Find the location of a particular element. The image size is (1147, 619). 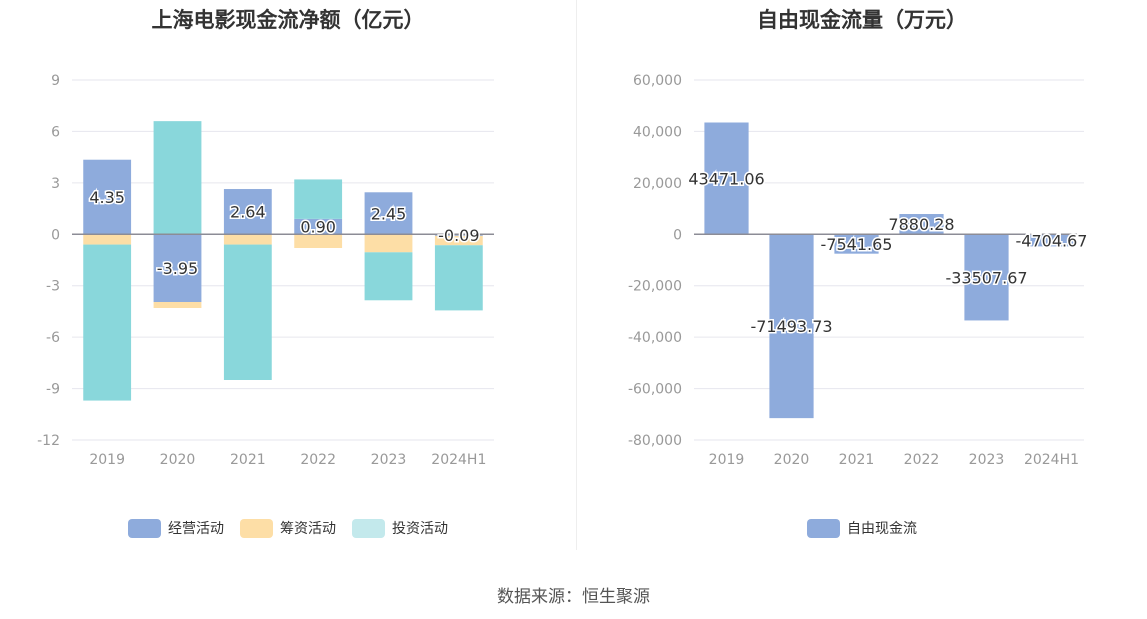

data-source-footer: 数据来源：恒生聚源 is located at coordinates (573, 597).